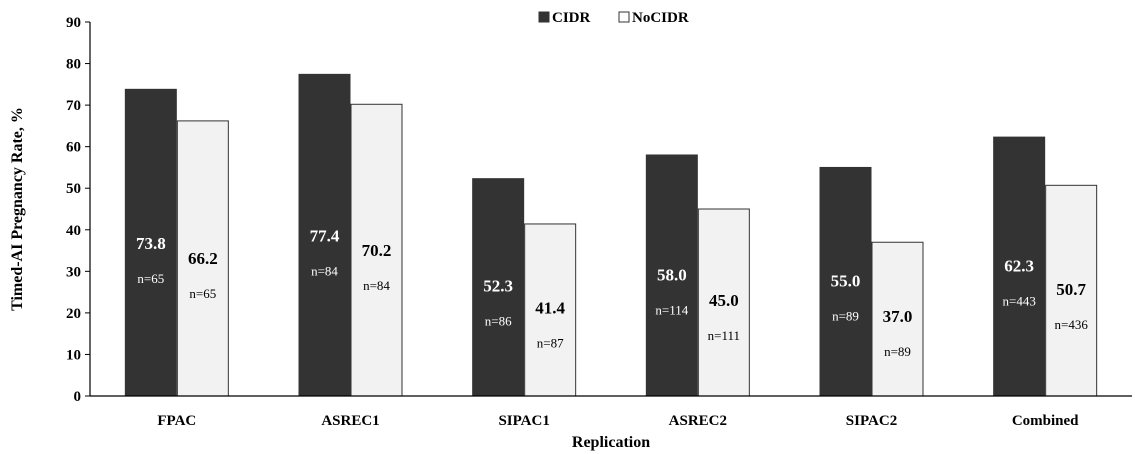 The height and width of the screenshot is (454, 1137). Describe the element at coordinates (571, 18) in the screenshot. I see `legend-label-cidr: CIDR` at that location.